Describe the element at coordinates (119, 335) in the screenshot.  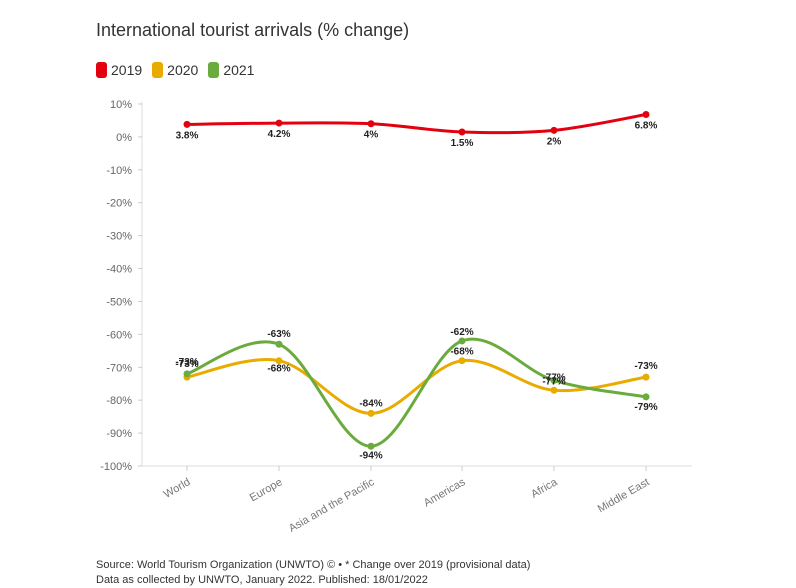
I see `y-tick-label: -60%` at that location.